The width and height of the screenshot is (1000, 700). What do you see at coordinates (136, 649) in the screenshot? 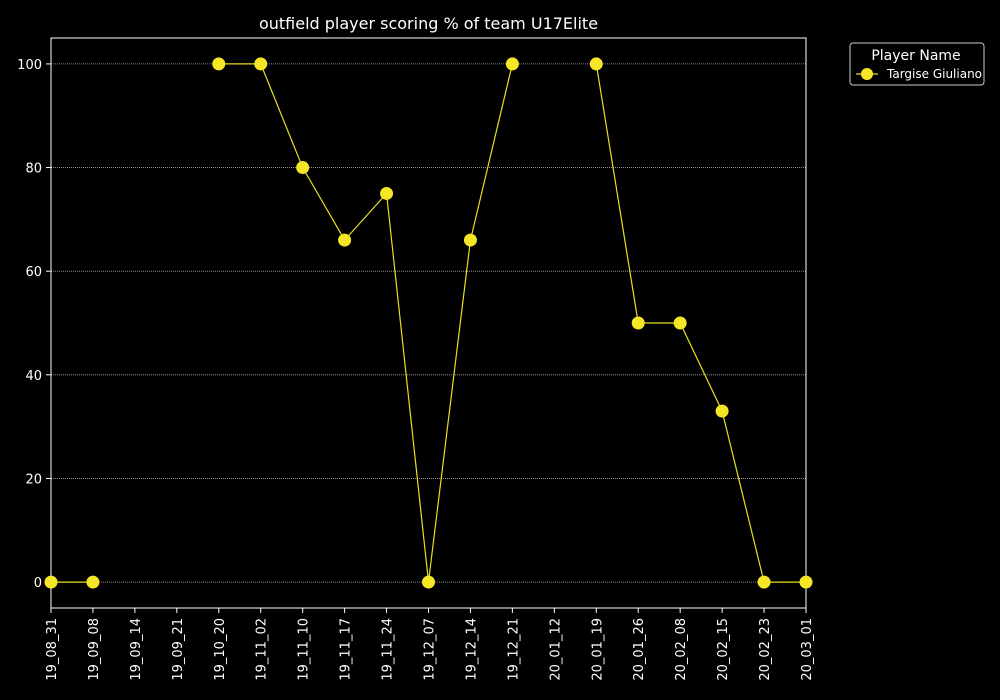
I see `x-tick-label: 19_09_14` at bounding box center [136, 649].